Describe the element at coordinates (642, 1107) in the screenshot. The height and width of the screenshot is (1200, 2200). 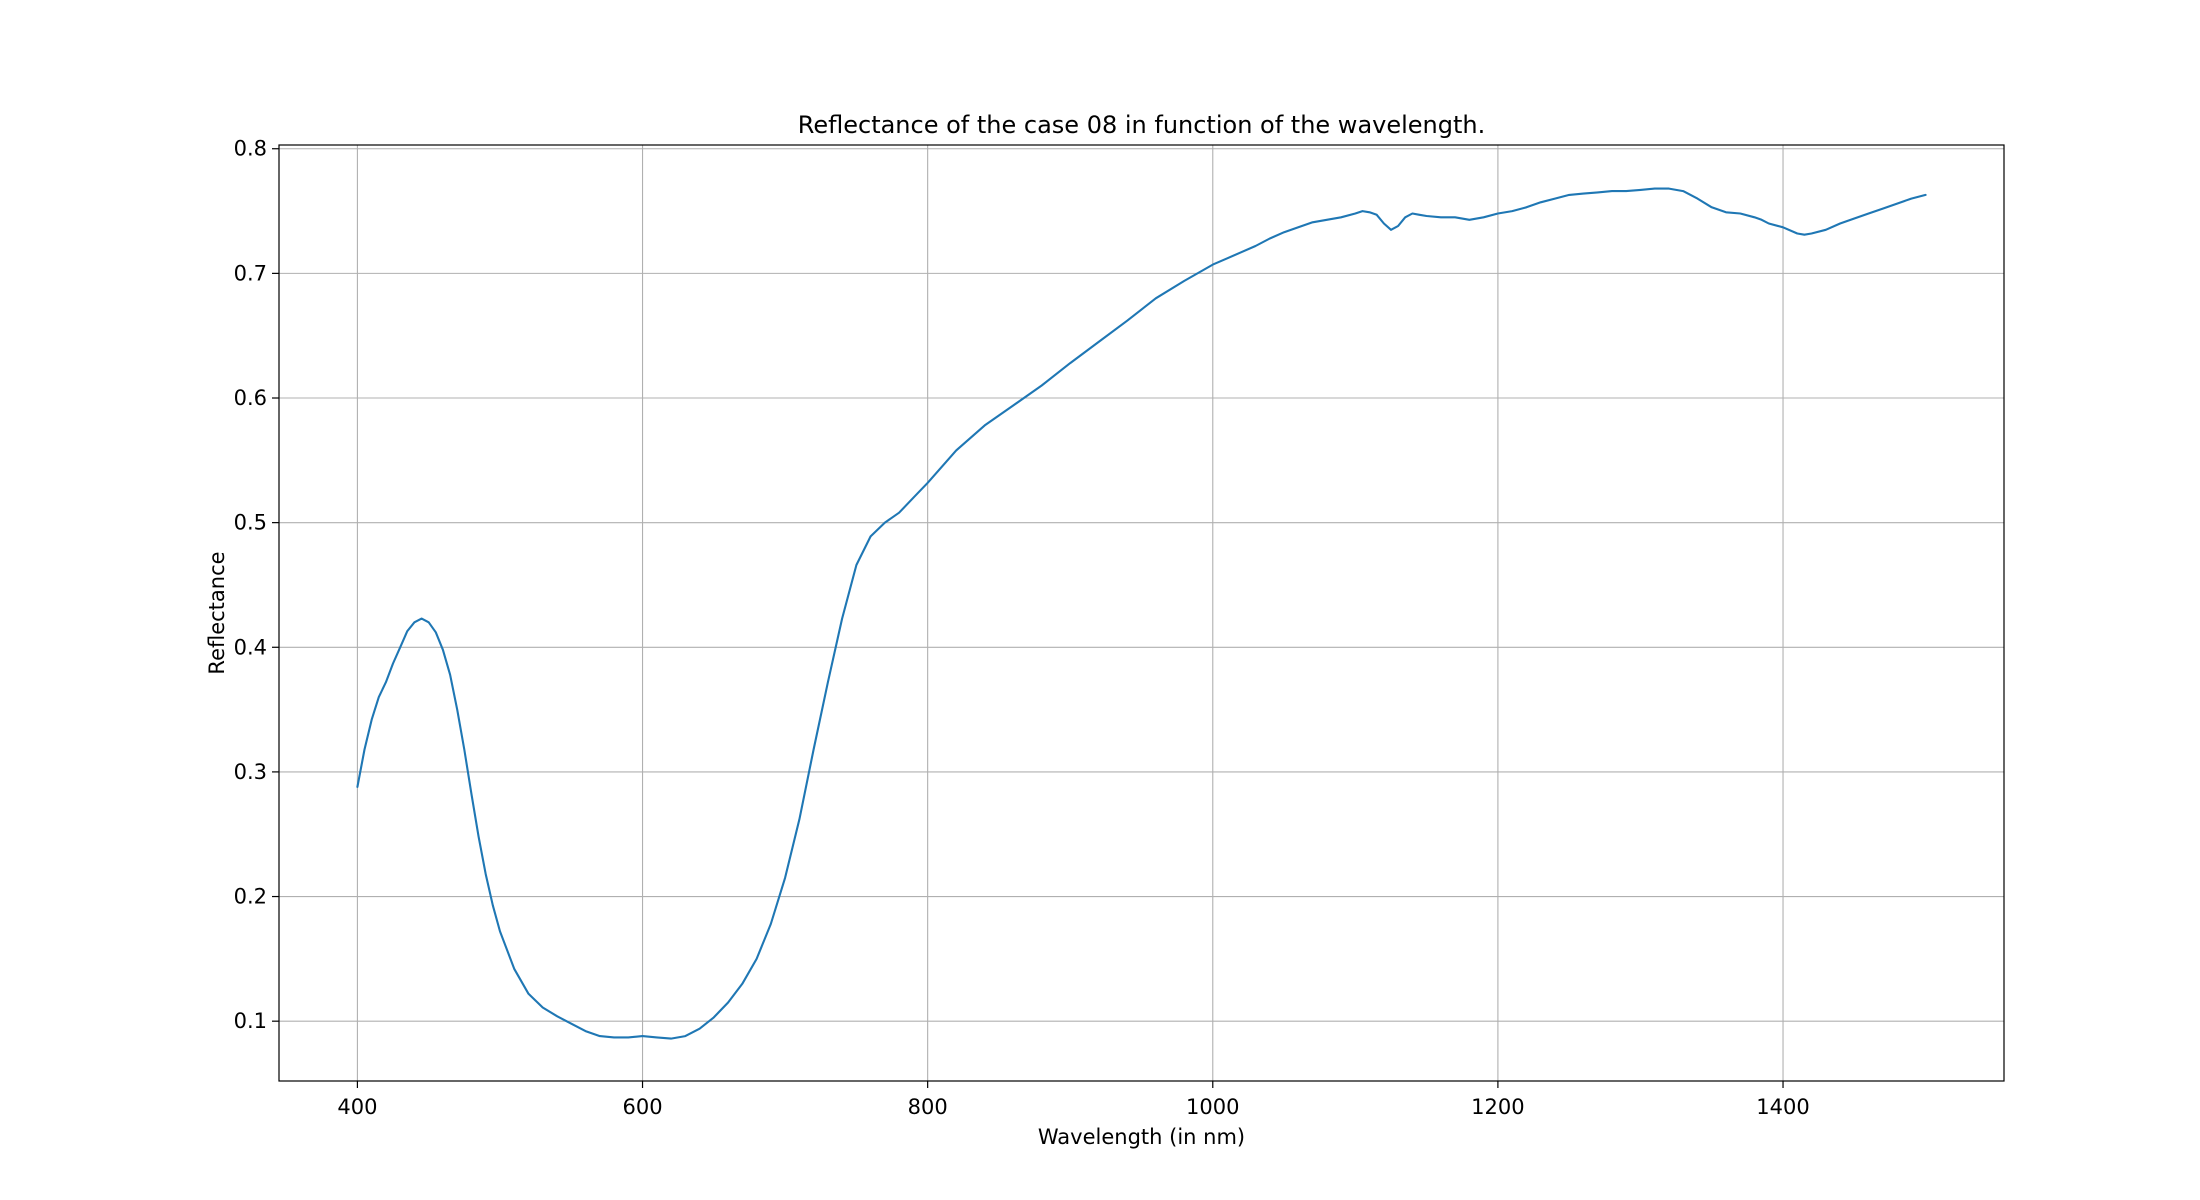
I see `x-tick-label: 600` at that location.